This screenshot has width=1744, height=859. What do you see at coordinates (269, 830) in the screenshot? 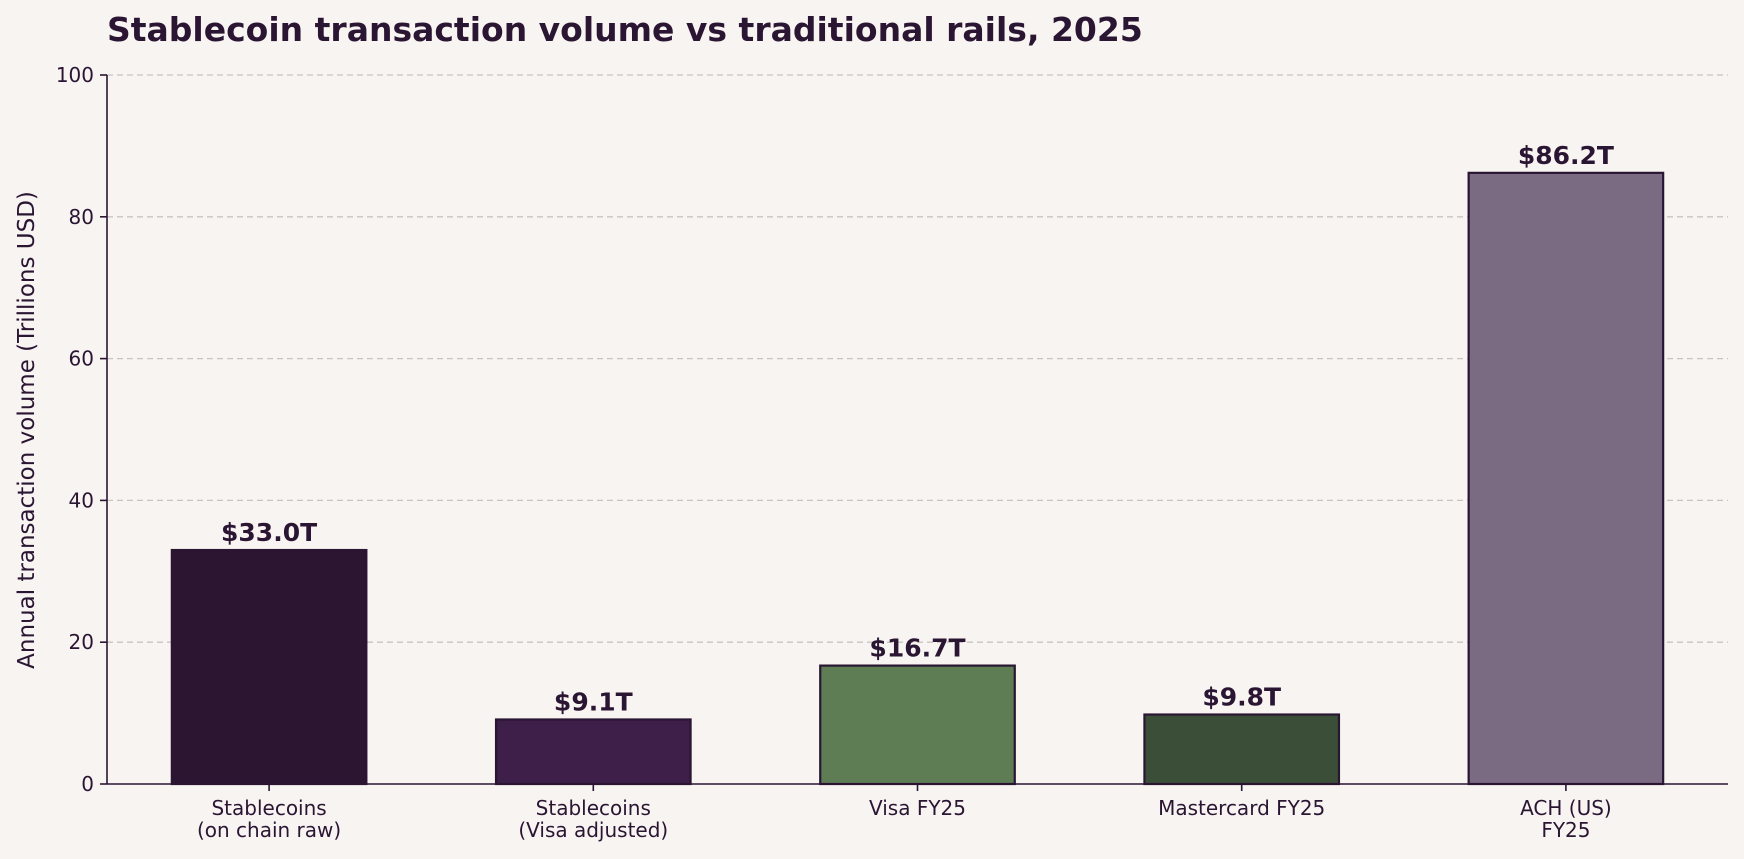
I see `x-tick-label-line: (on chain raw)` at bounding box center [269, 830].